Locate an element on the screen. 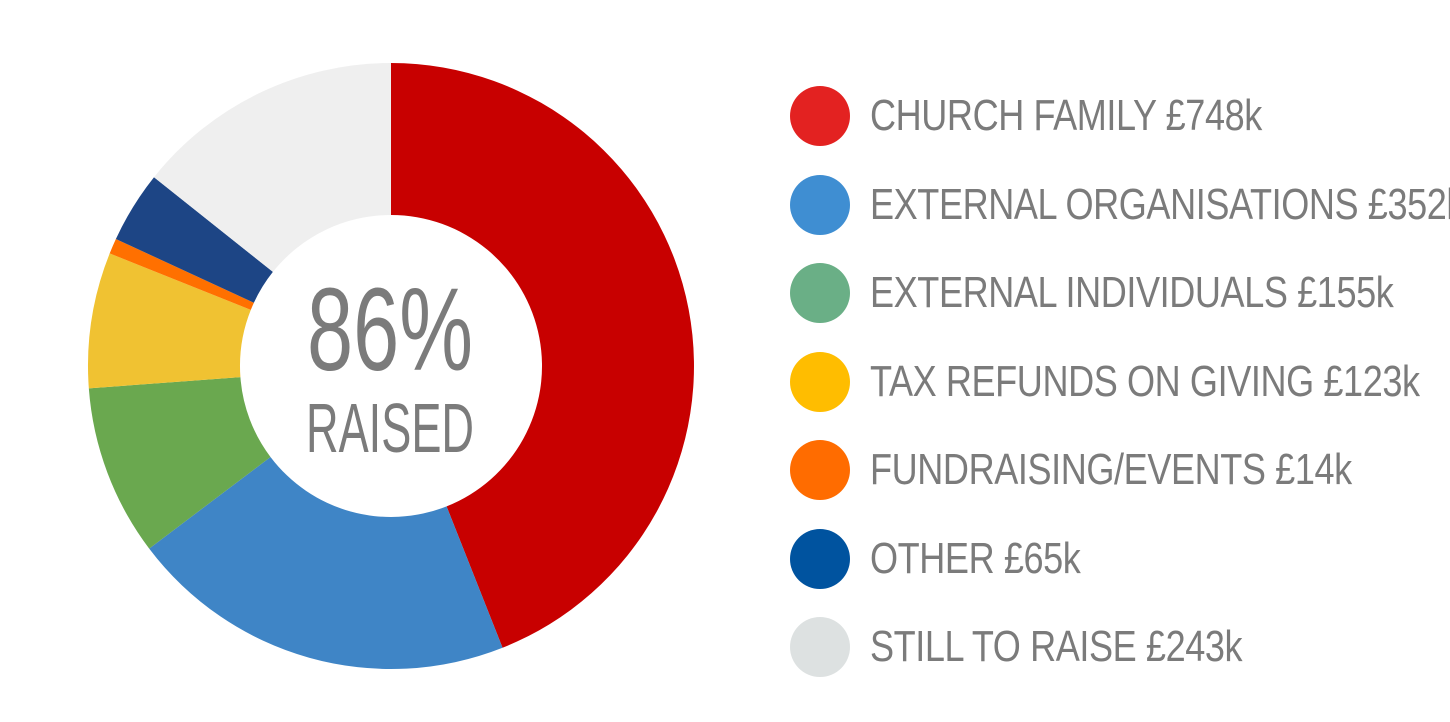  legend-label-fundraising-events: FUNDRAISING/EVENTS £14k is located at coordinates (1111, 470).